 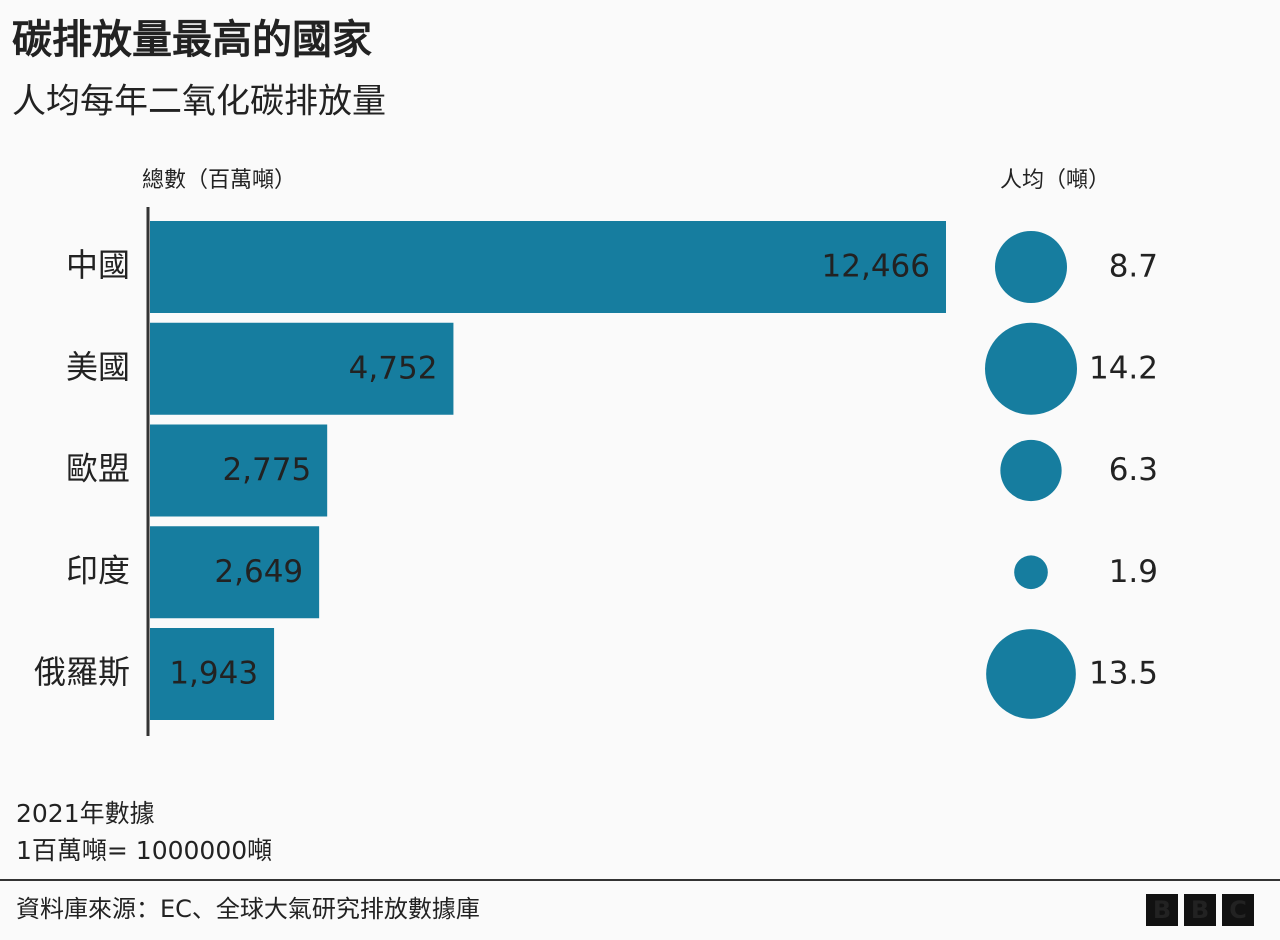 I want to click on note: 2021年數據, so click(x=85, y=813).